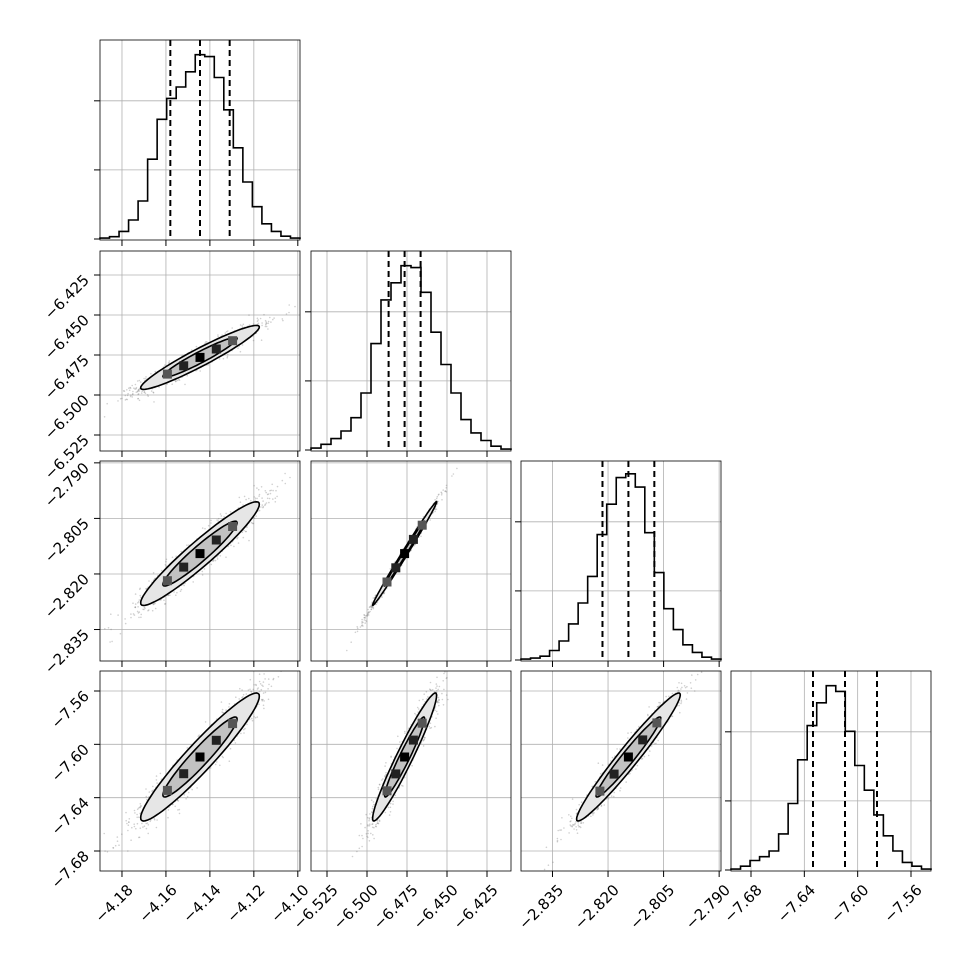 This screenshot has height=970, width=970. What do you see at coordinates (831, 777) in the screenshot?
I see `histogram-step-line` at bounding box center [831, 777].